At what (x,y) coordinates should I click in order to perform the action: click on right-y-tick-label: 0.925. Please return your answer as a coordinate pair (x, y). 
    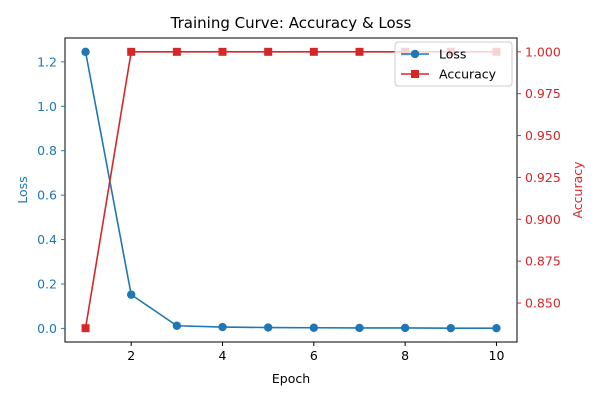
    Looking at the image, I should click on (543, 177).